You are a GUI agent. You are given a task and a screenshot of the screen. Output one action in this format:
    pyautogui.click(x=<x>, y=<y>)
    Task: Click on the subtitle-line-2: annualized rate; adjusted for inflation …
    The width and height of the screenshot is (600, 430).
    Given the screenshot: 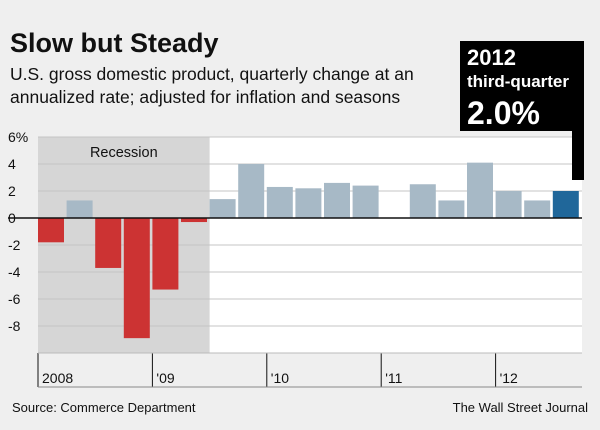 What is the action you would take?
    pyautogui.click(x=205, y=97)
    